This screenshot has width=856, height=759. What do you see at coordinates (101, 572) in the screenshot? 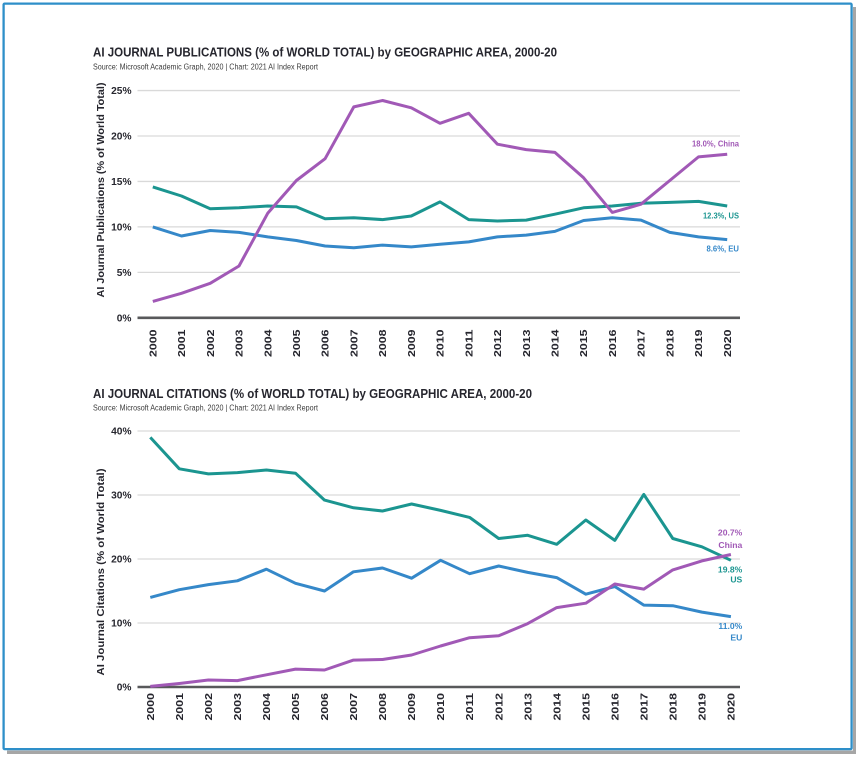
I see `svg-text:AI Journal Citations (% of Wor: AI Journal Citations (% of World Total)` at bounding box center [101, 572].